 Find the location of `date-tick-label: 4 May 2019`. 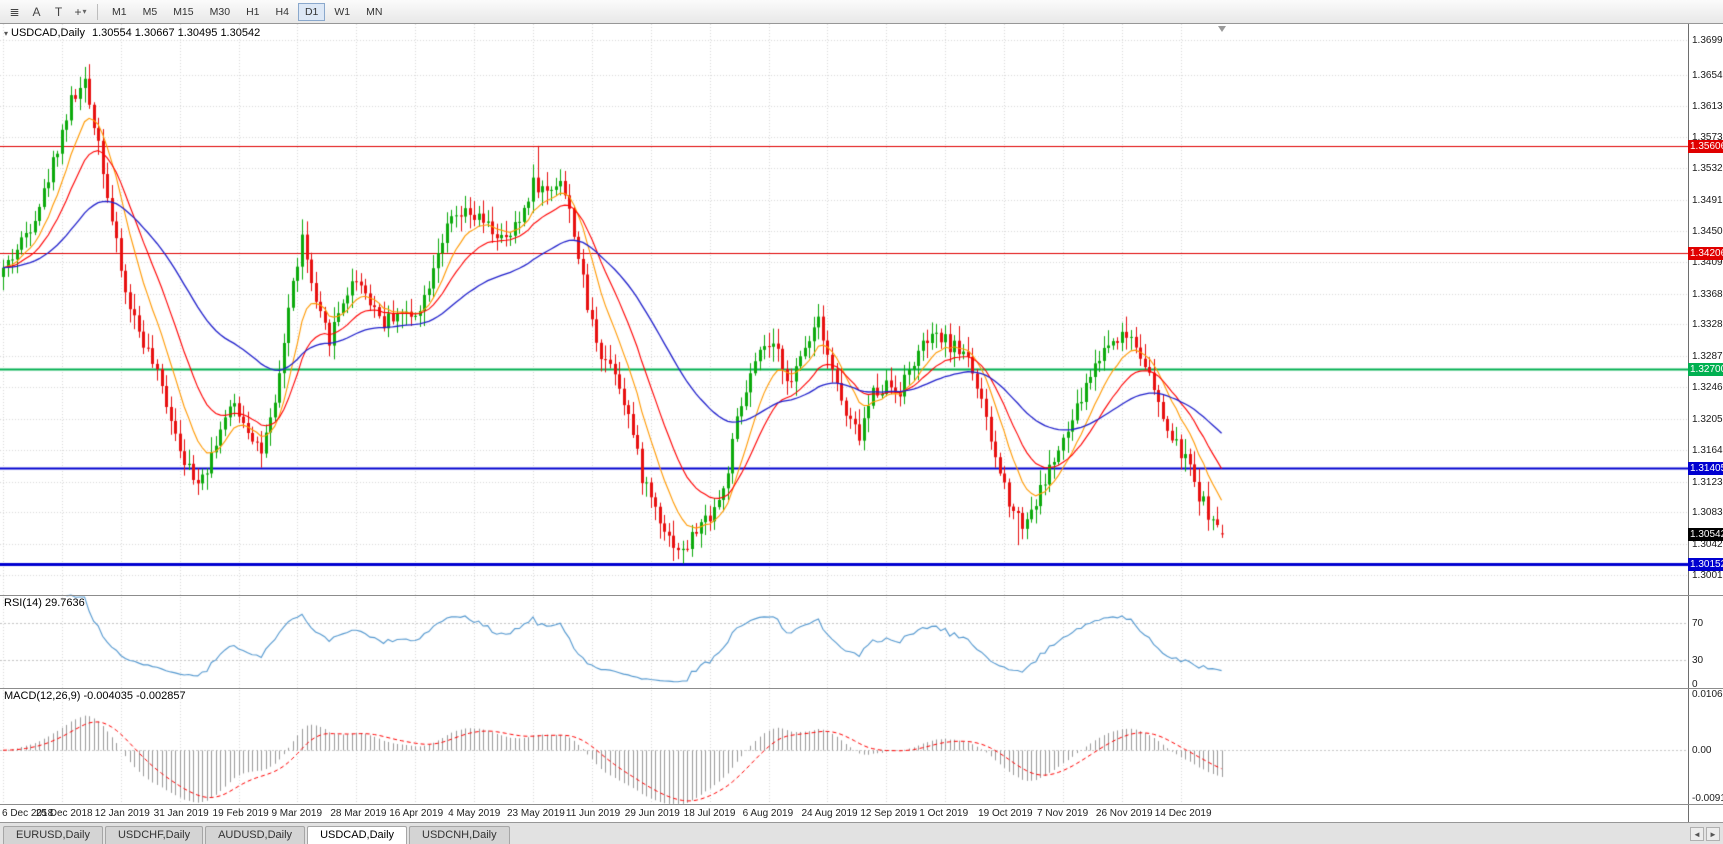

date-tick-label: 4 May 2019 is located at coordinates (474, 813).